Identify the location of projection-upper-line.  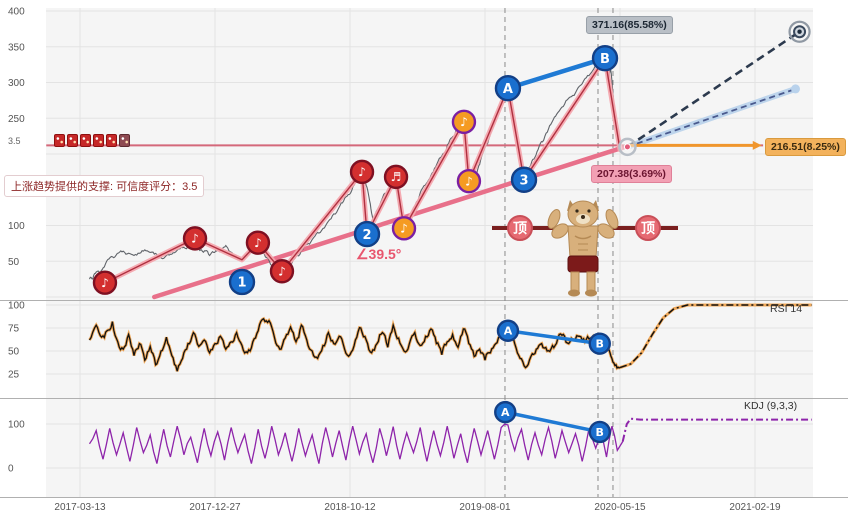
(713, 89).